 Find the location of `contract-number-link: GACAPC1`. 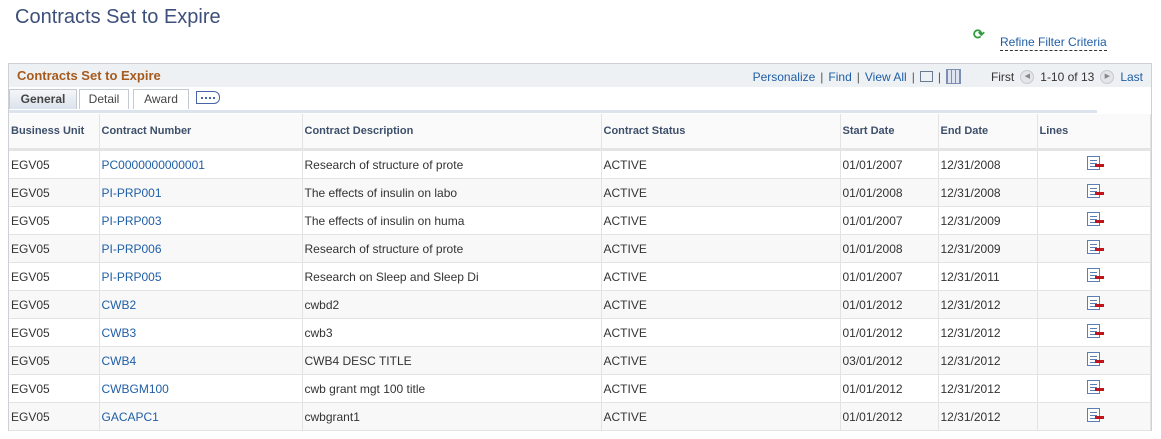

contract-number-link: GACAPC1 is located at coordinates (130, 416).